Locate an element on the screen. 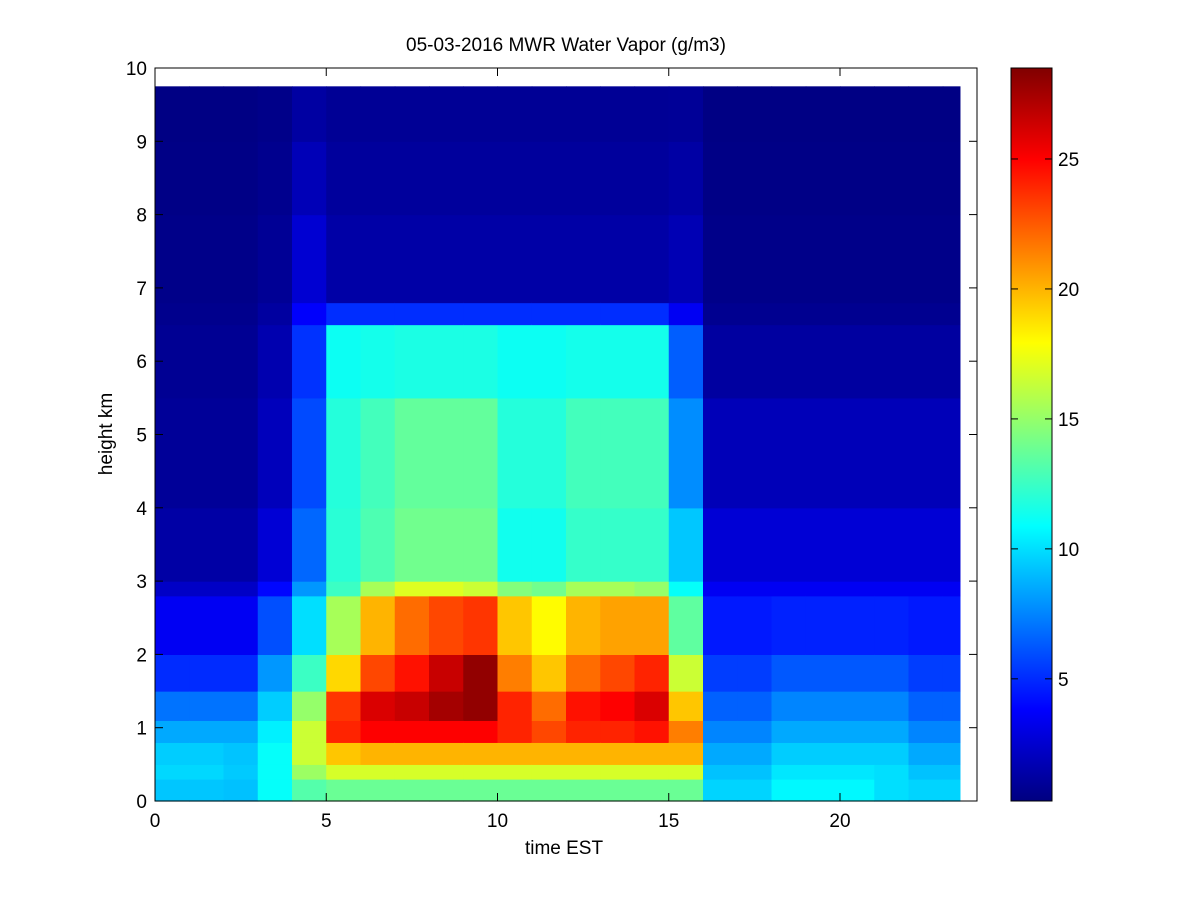  y-tick-label: 8 is located at coordinates (141, 216).